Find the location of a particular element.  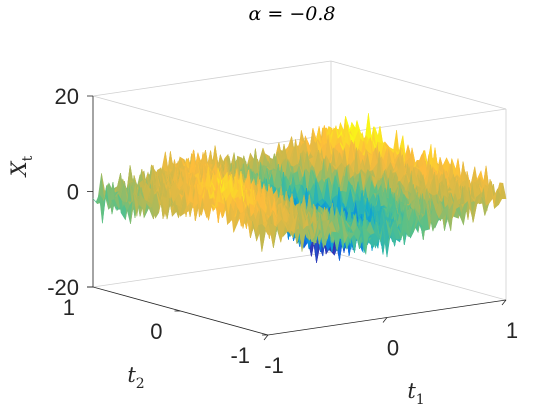

y-axis-label-symbol: t is located at coordinates (131, 375).